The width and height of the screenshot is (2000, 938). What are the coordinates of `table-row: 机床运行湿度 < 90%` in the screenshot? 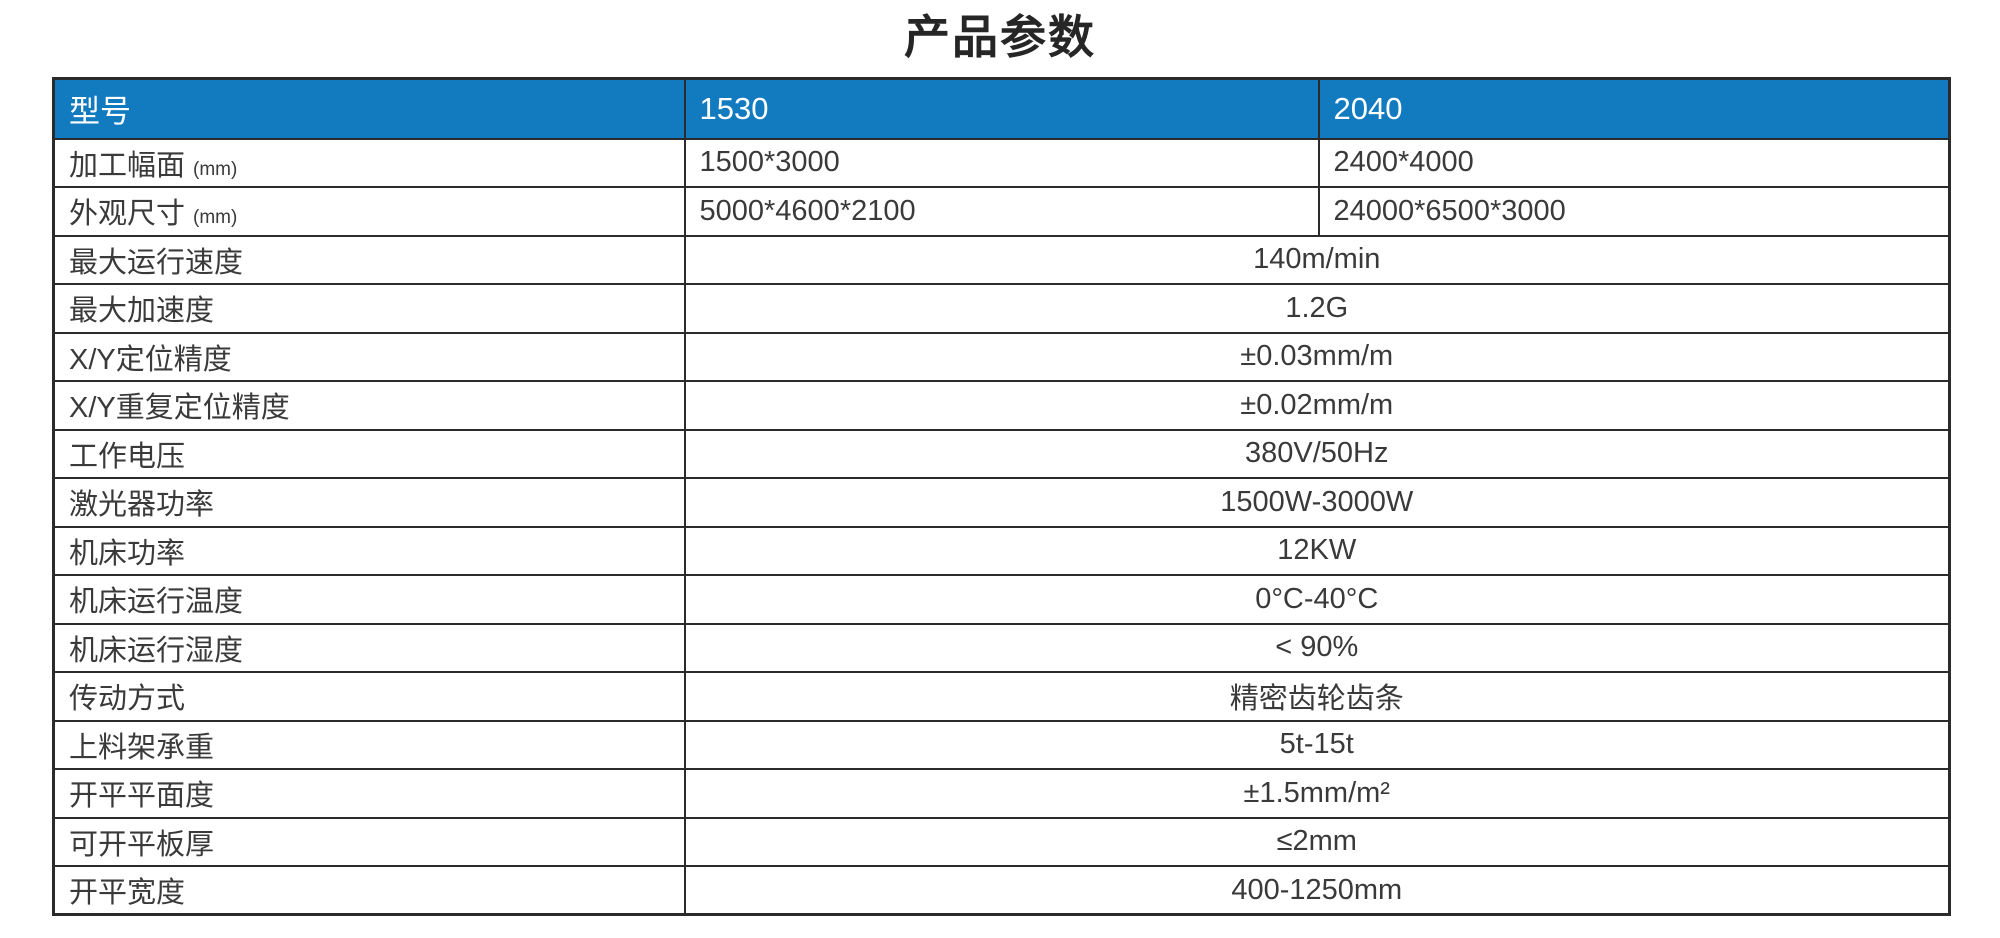 It's located at (1001, 647).